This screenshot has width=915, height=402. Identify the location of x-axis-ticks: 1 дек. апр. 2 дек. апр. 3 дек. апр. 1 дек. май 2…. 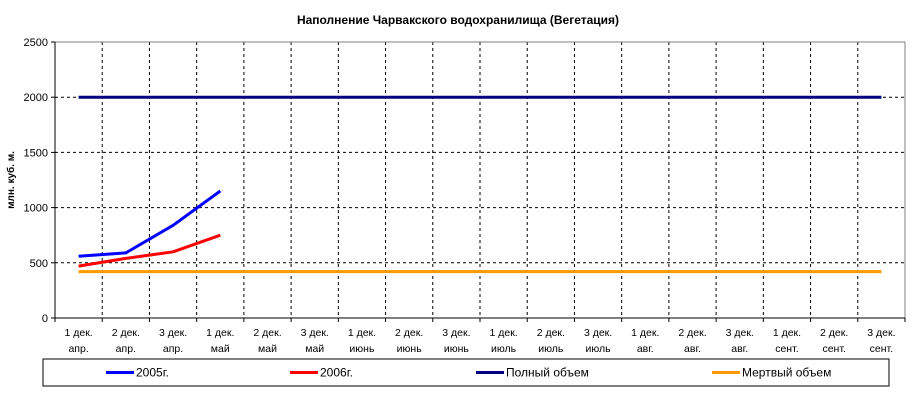
(480, 336).